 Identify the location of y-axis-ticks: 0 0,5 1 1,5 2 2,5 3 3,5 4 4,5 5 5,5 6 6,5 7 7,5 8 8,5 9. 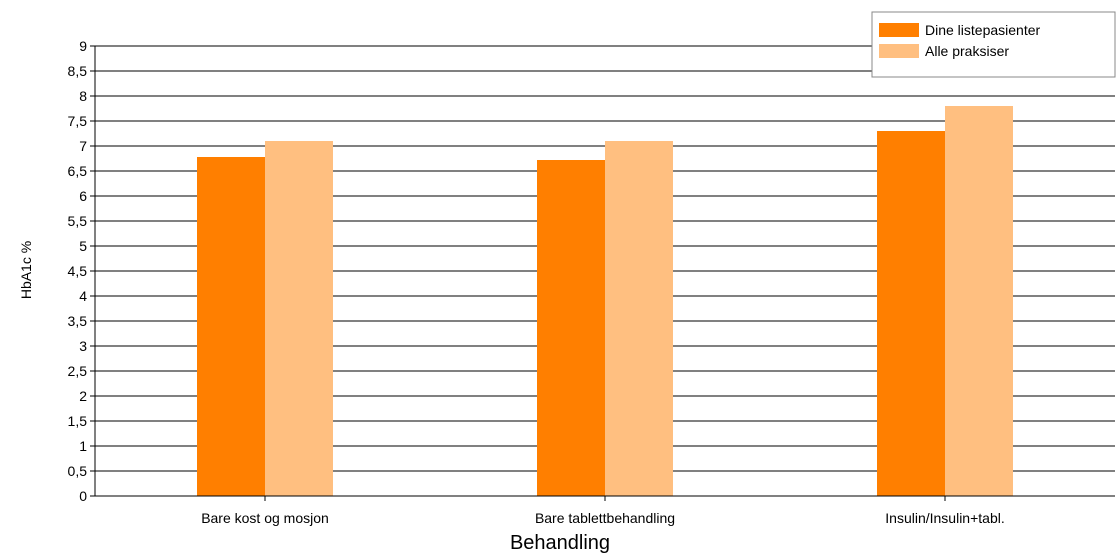
(81, 271).